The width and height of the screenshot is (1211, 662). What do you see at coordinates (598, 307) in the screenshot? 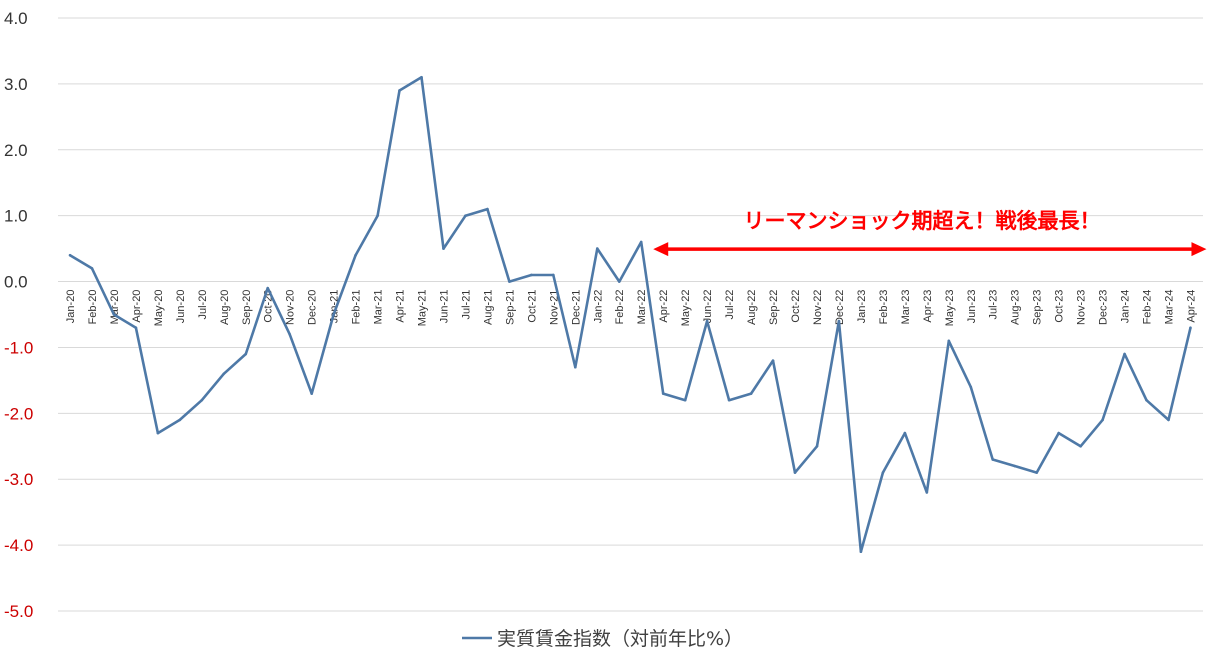
I see `x-tick-label: Jan-22` at bounding box center [598, 307].